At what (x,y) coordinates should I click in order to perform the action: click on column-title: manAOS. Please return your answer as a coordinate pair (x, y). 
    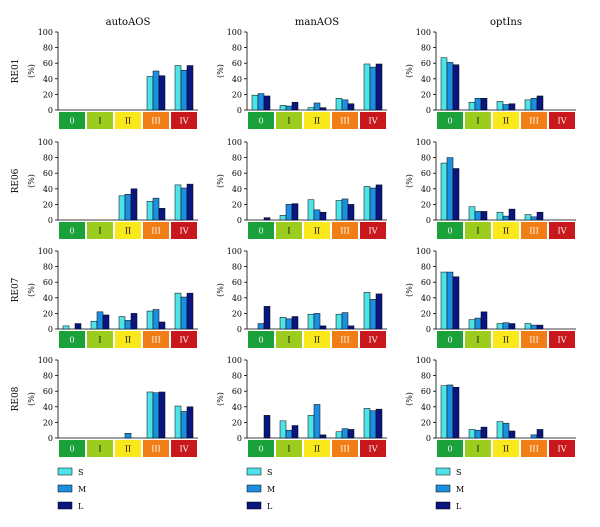
    Looking at the image, I should click on (317, 22).